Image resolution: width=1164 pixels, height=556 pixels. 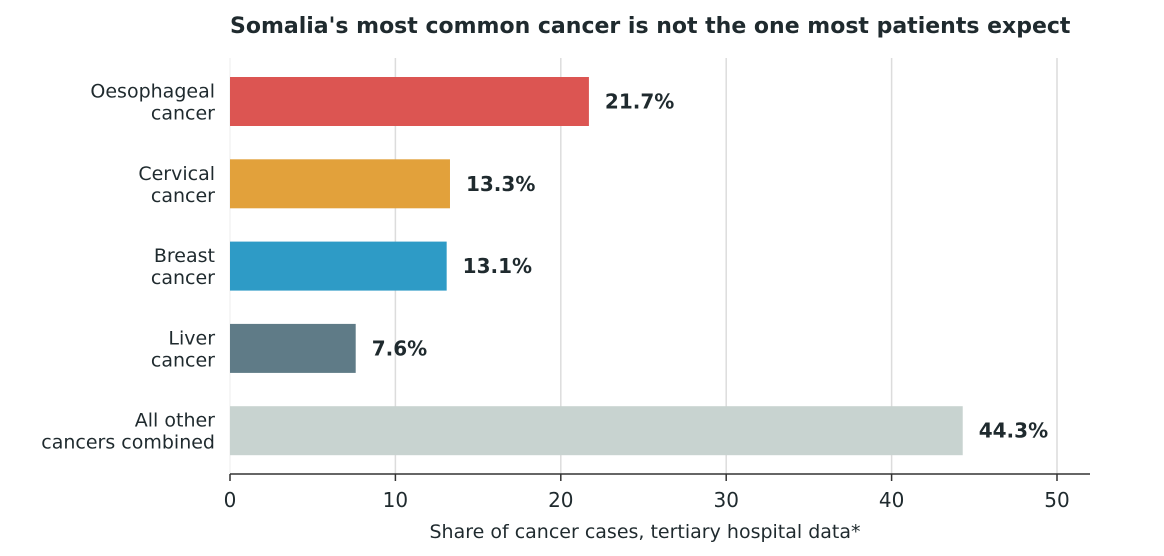 What do you see at coordinates (1056, 500) in the screenshot?
I see `tick-label-50: 50` at bounding box center [1056, 500].